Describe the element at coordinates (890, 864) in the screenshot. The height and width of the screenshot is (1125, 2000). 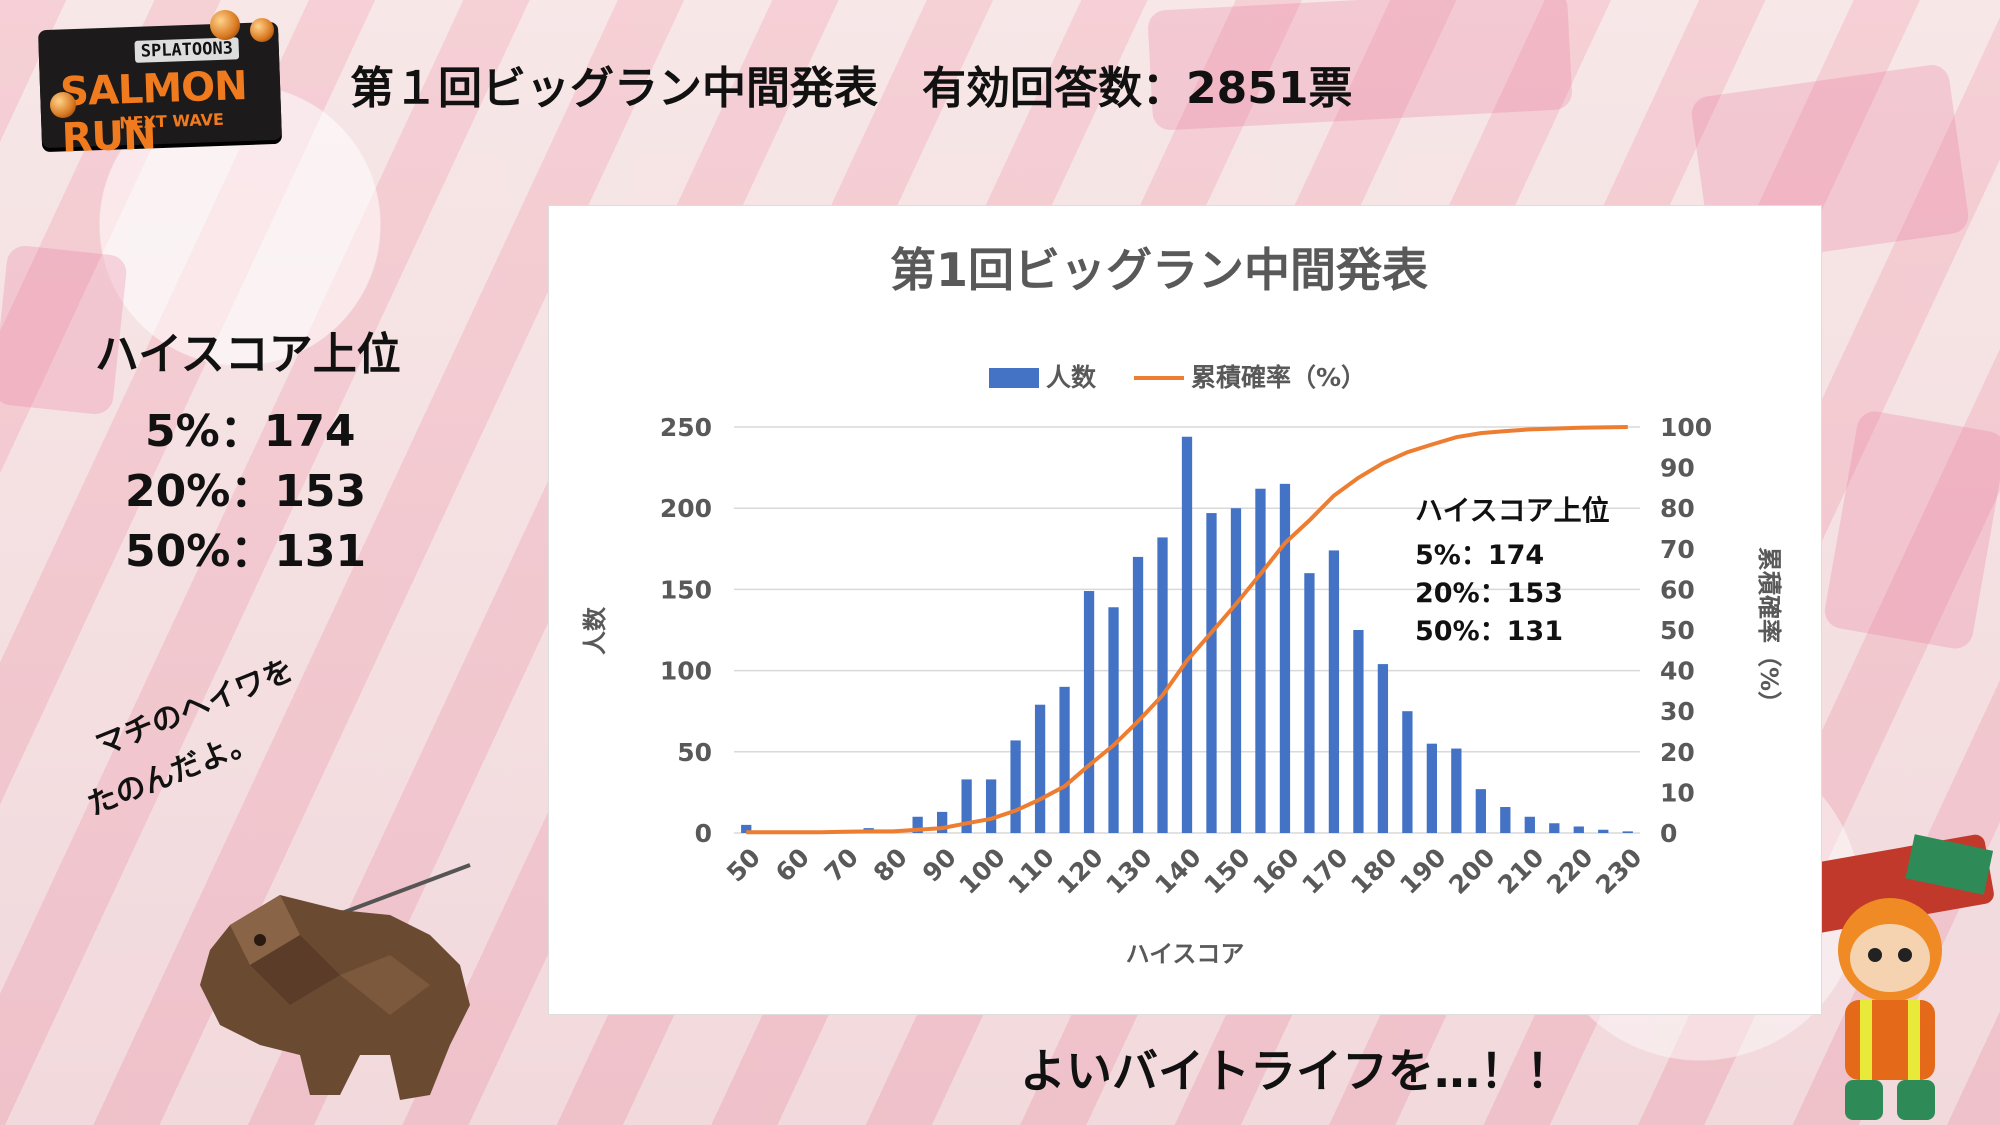
I see `x-tick-label: 80` at that location.